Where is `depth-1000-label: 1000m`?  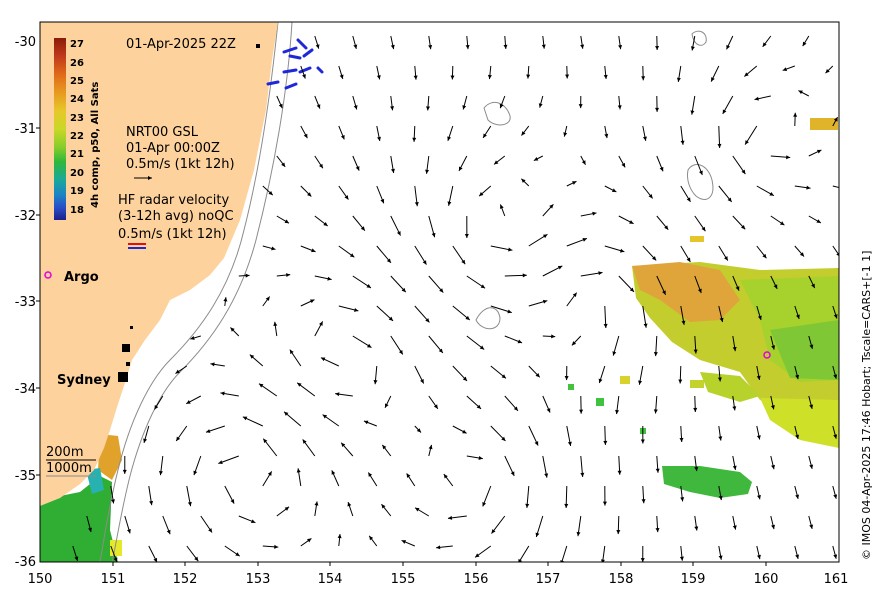
depth-1000-label: 1000m is located at coordinates (69, 468).